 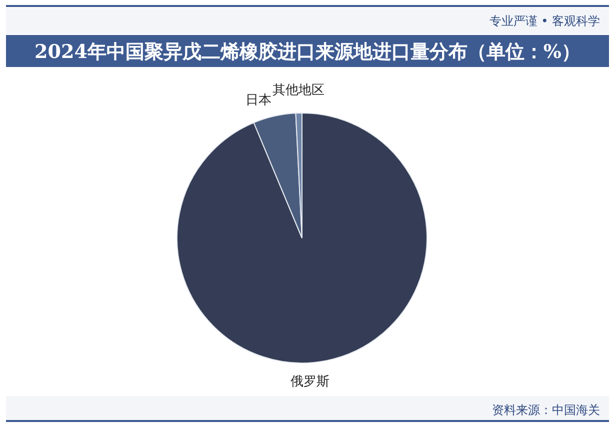 I want to click on slice-label: 俄罗斯, so click(x=310, y=382).